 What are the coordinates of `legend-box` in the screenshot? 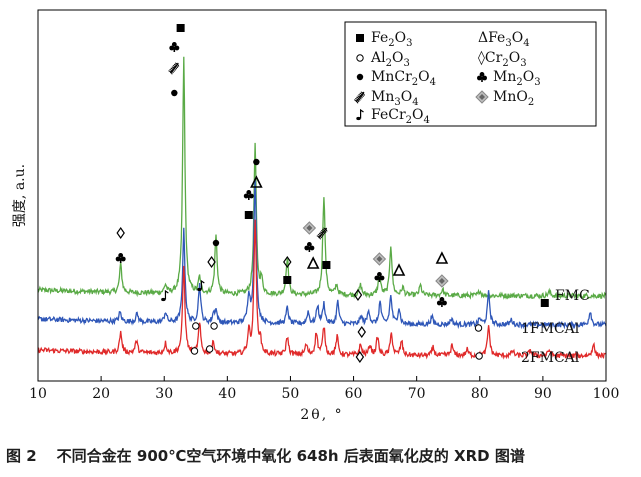 It's located at (470, 74).